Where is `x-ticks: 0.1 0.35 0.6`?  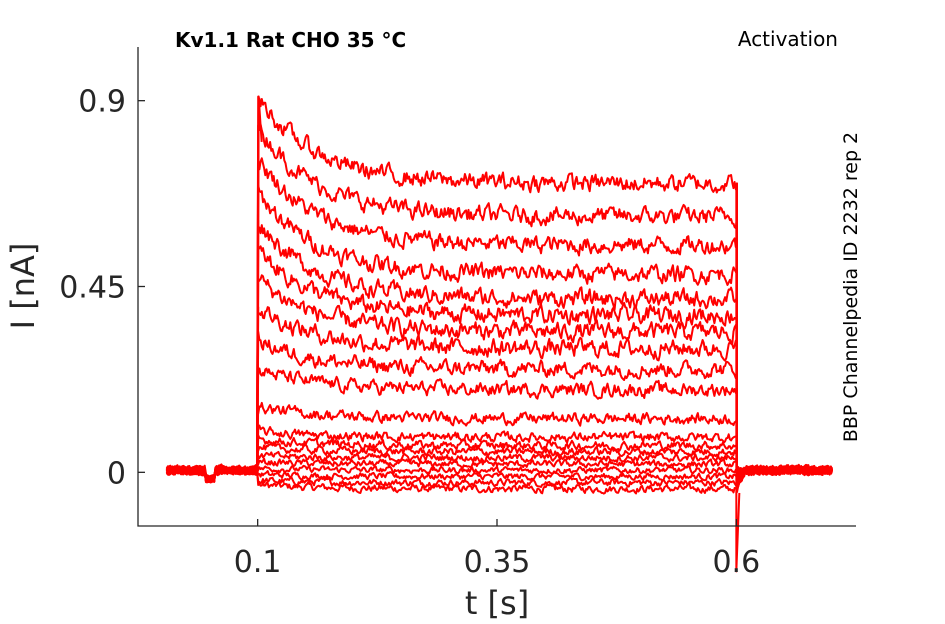
x-ticks: 0.1 0.35 0.6 is located at coordinates (497, 549).